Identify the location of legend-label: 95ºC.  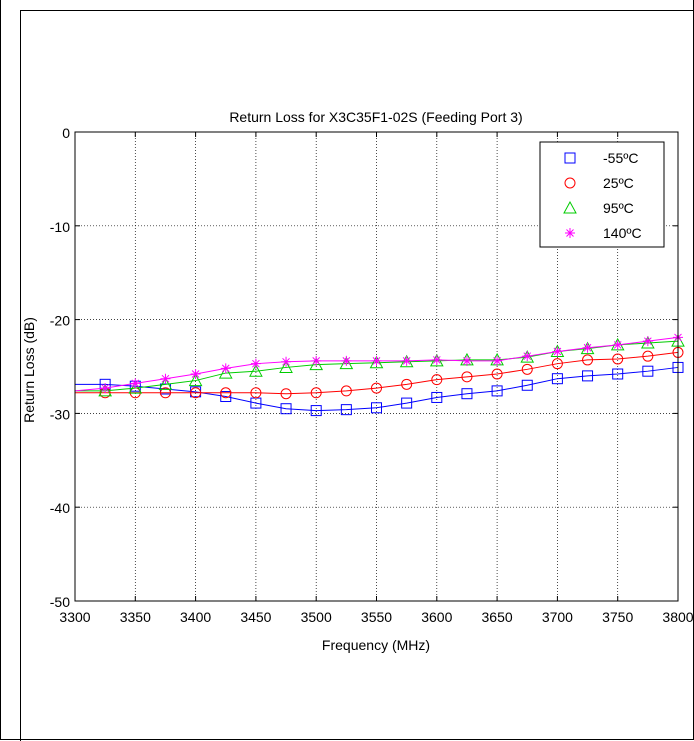
(618, 208).